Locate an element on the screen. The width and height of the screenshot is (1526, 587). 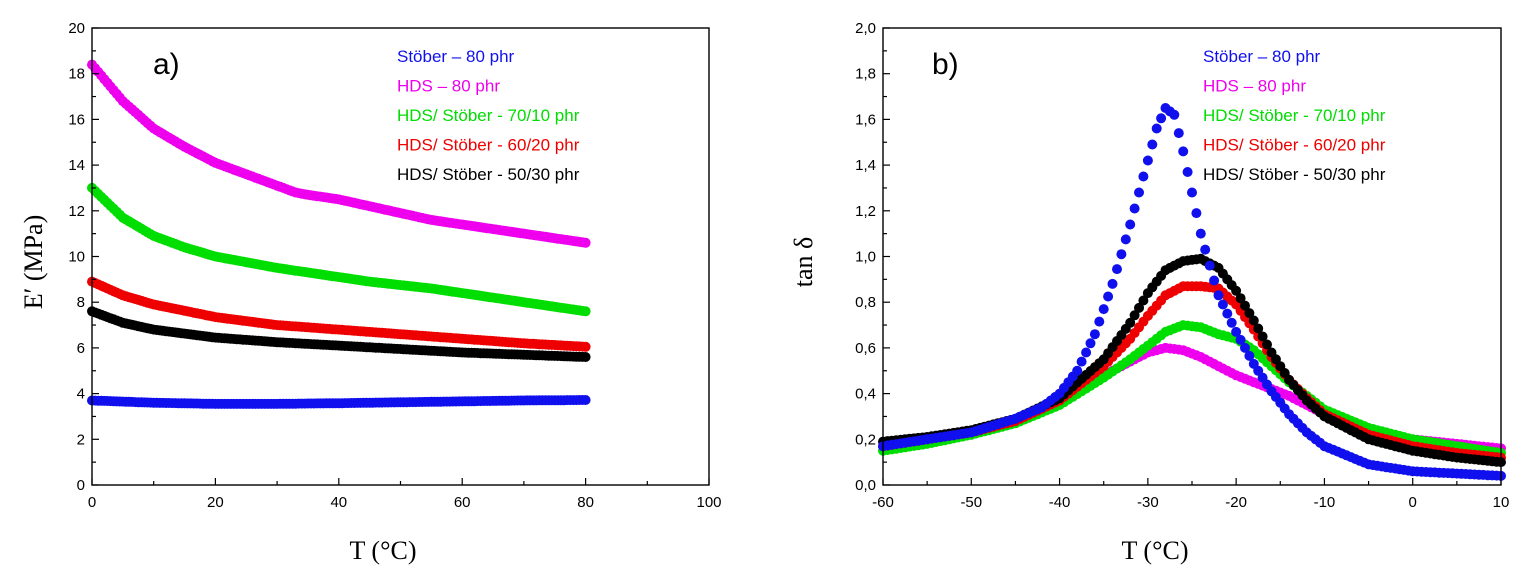
chart-b-x-axis-title: T (°C) is located at coordinates (1155, 550).